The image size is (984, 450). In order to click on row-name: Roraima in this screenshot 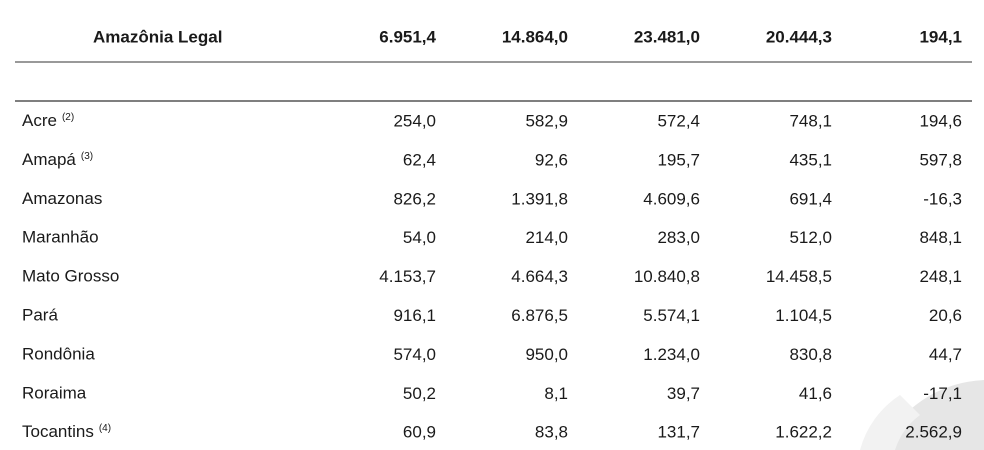, I will do `click(54, 393)`.